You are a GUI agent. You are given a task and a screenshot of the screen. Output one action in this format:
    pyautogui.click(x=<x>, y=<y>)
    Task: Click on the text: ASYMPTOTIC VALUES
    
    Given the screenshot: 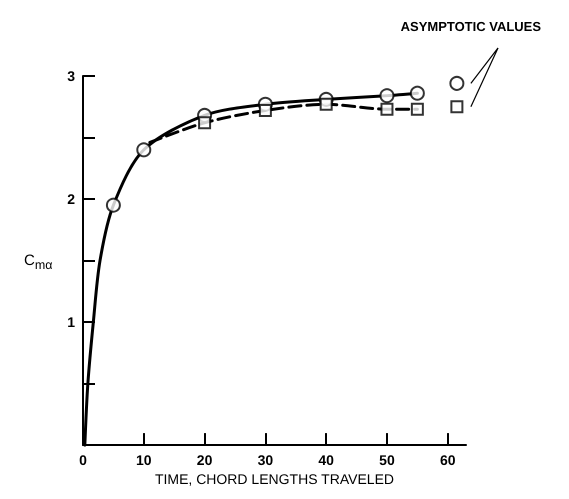 What is the action you would take?
    pyautogui.click(x=471, y=26)
    